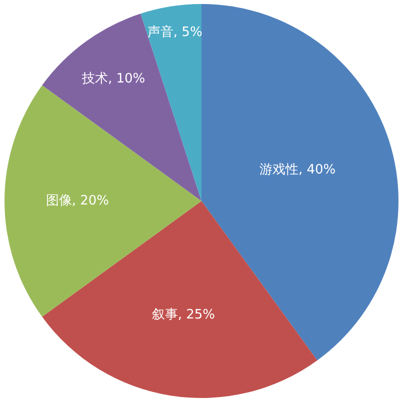 The image size is (400, 400). What do you see at coordinates (78, 201) in the screenshot?
I see `slice-label: 图像, 20%` at bounding box center [78, 201].